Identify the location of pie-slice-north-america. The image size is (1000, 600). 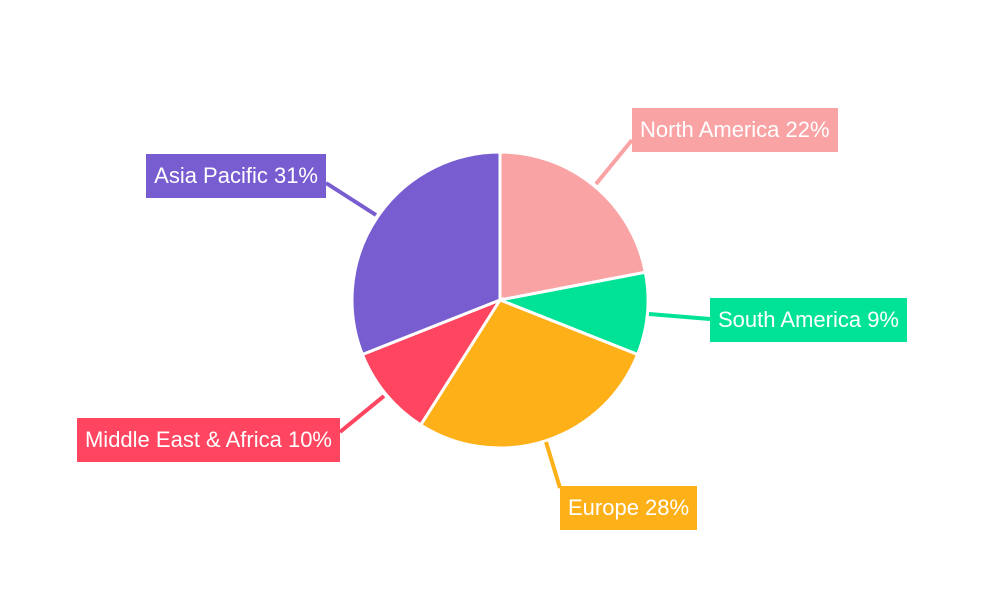
(573, 226).